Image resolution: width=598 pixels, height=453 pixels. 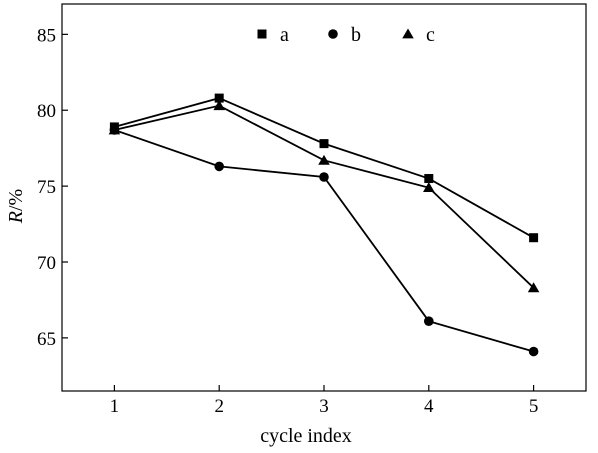 I want to click on legend-label-a: a, so click(x=284, y=35).